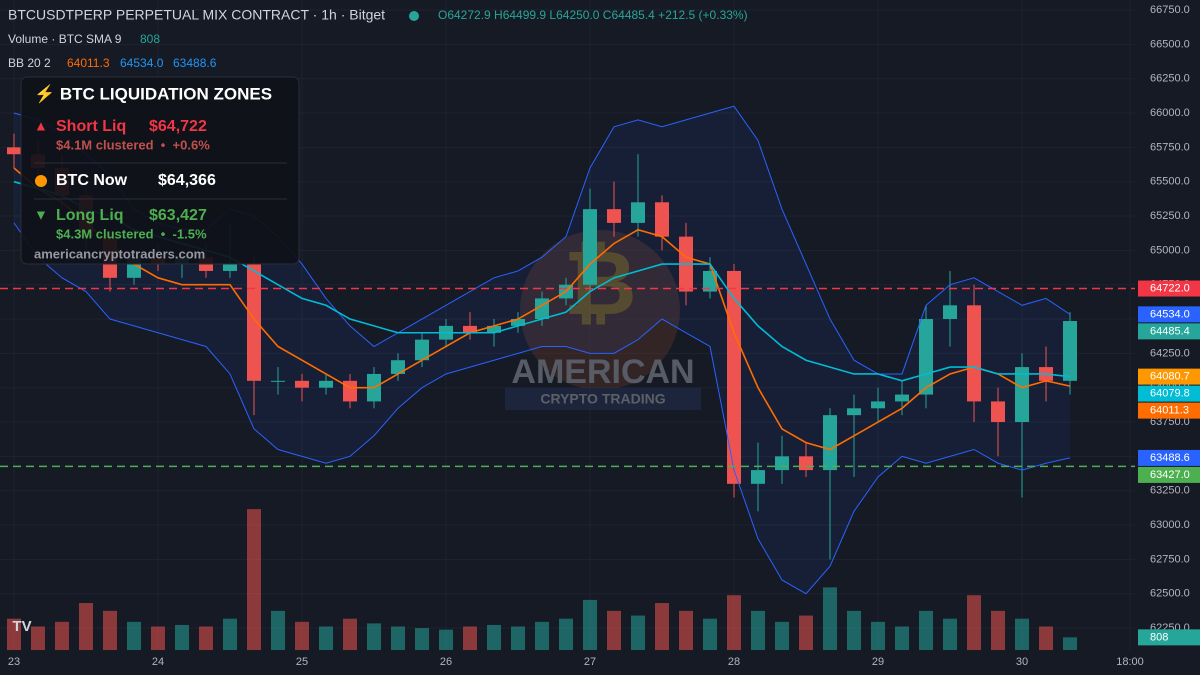 The width and height of the screenshot is (1200, 675). I want to click on price-tag-label: 64080.7, so click(1170, 377).